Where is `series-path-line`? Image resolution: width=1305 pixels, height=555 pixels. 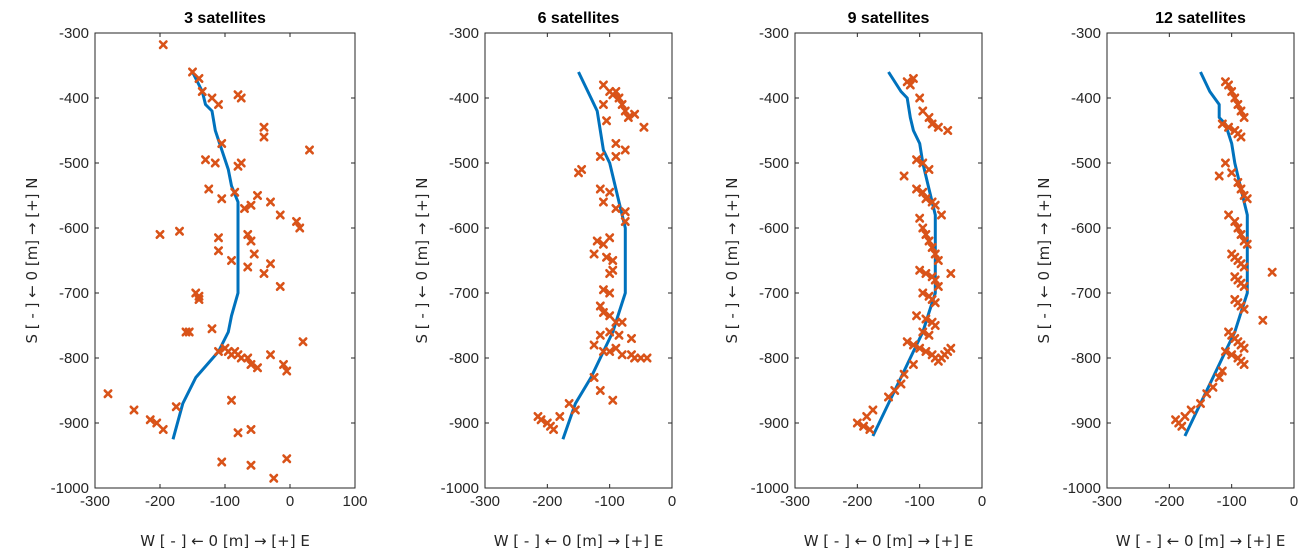 series-path-line is located at coordinates (904, 254).